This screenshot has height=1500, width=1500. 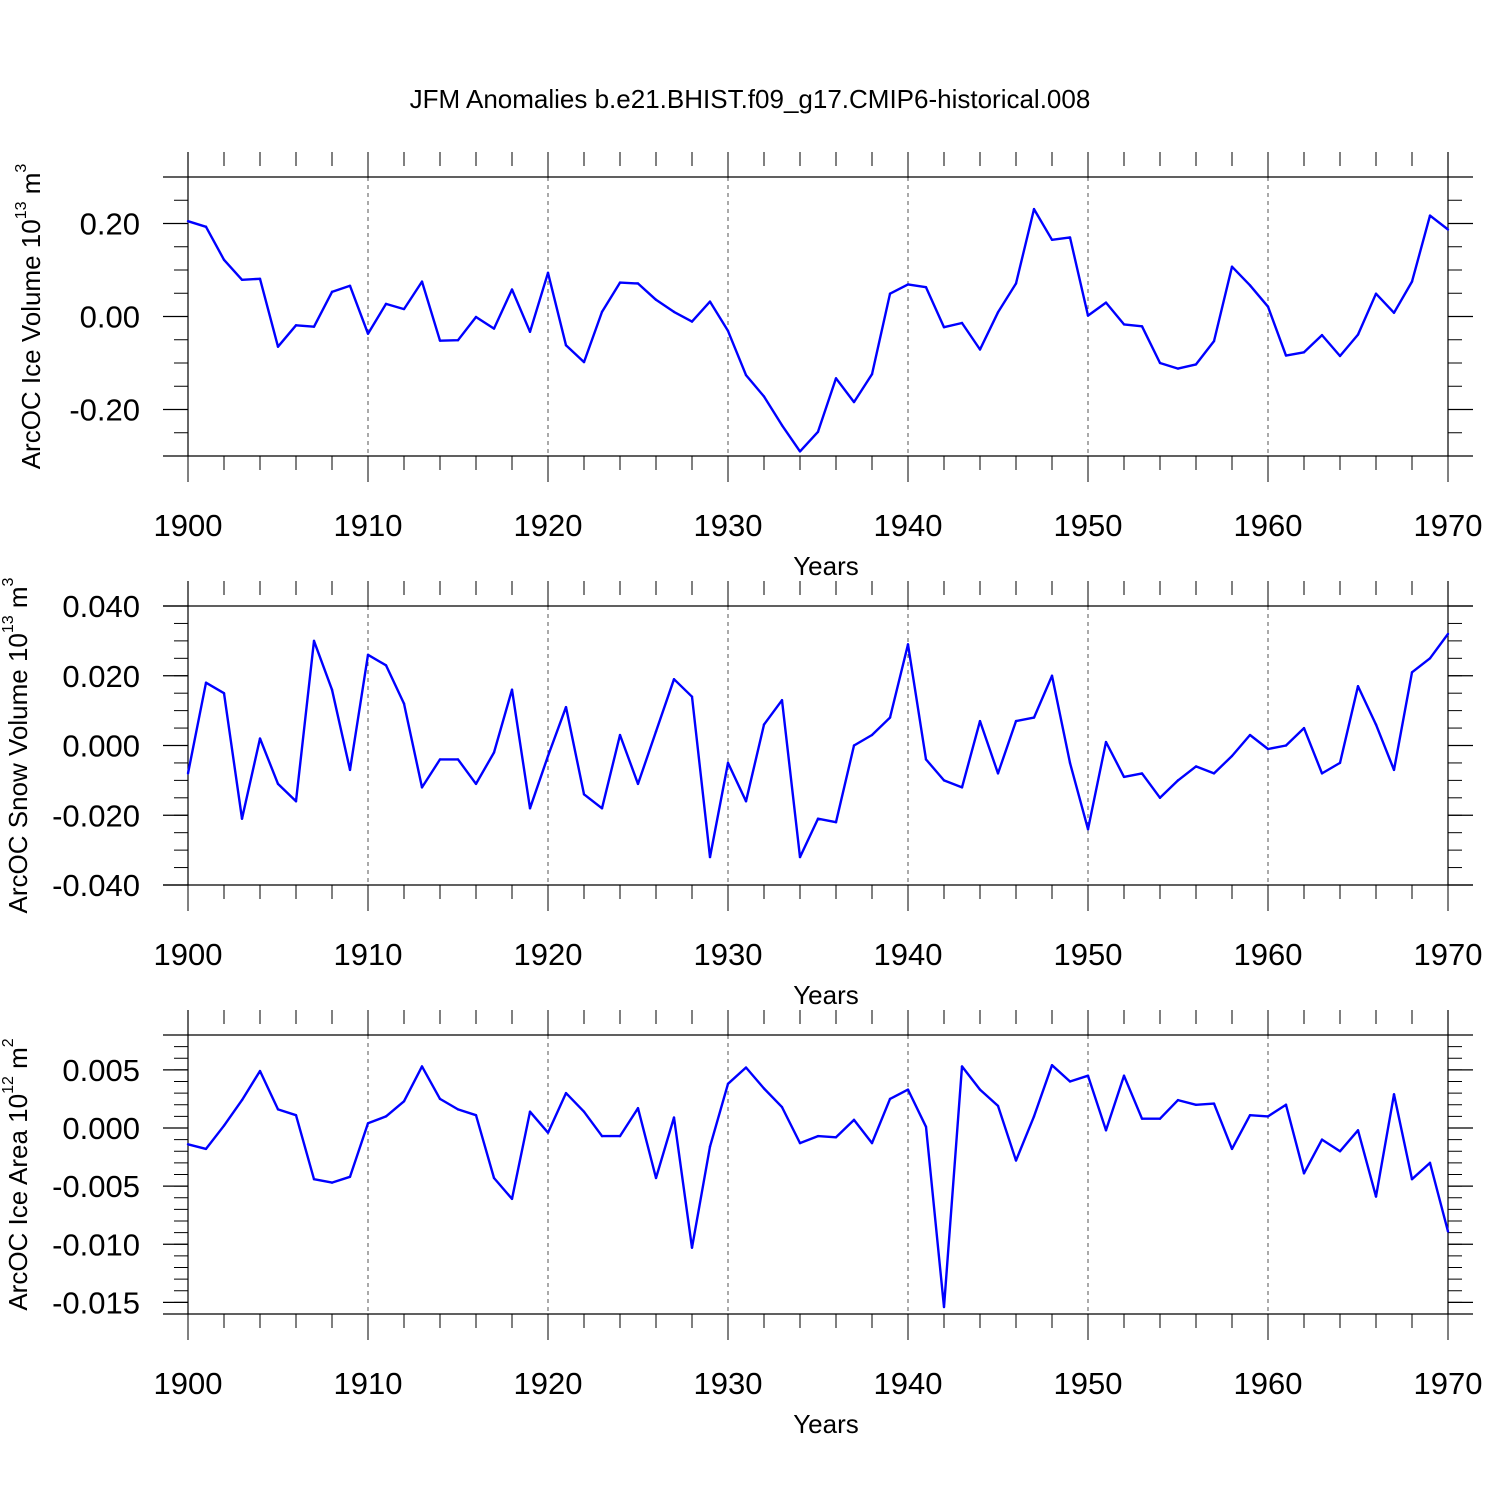 I want to click on y-tick-label: 0.020, so click(x=101, y=676).